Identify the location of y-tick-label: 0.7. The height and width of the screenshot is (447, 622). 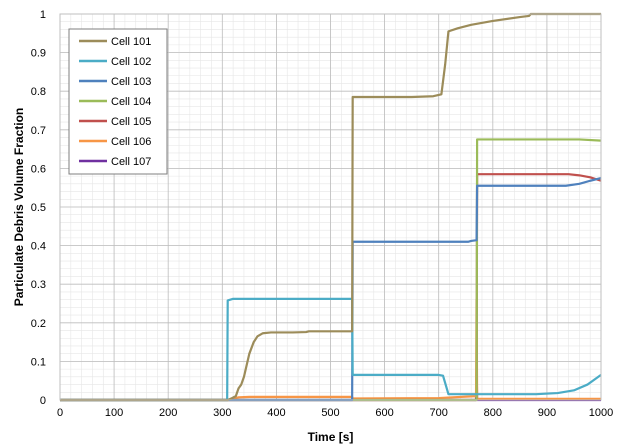
(38, 131).